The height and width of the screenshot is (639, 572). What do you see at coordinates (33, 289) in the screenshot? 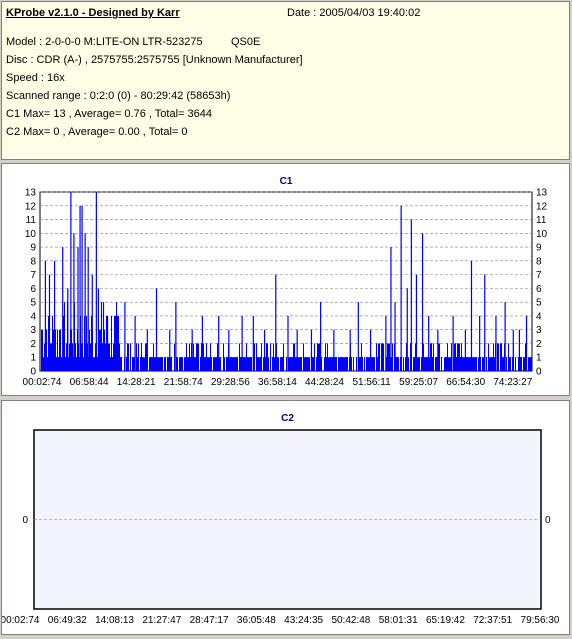
I see `c1-ytick-left: 6` at bounding box center [33, 289].